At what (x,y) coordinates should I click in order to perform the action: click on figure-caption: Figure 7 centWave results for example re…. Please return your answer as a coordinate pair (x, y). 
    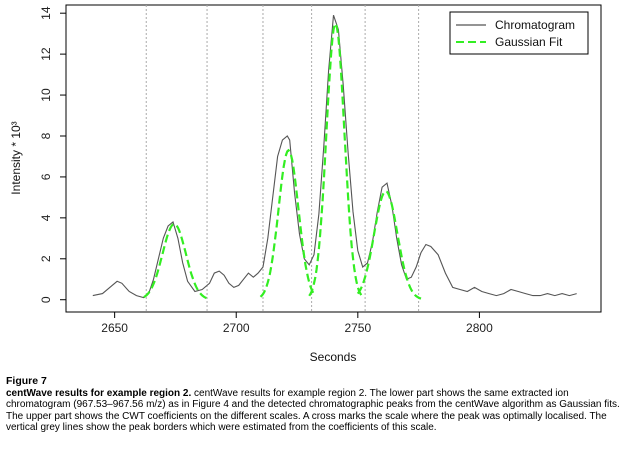
    Looking at the image, I should click on (313, 404).